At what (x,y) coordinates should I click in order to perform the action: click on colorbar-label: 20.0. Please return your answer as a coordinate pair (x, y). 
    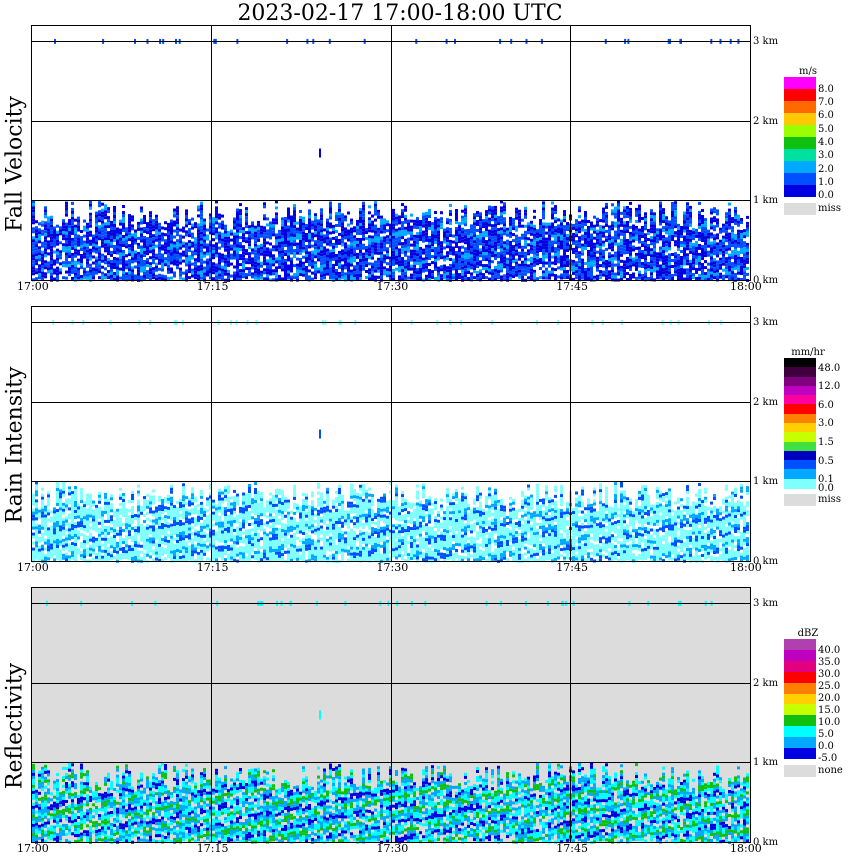
    Looking at the image, I should click on (829, 698).